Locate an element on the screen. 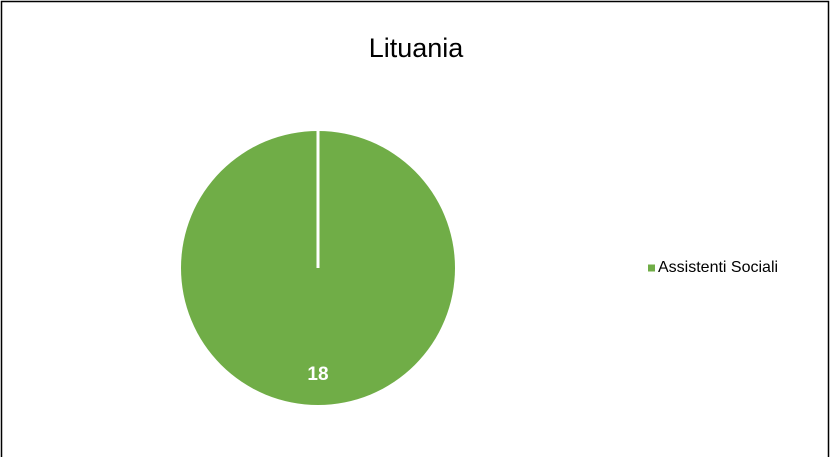  legend-label: Assistenti Sociali is located at coordinates (718, 267).